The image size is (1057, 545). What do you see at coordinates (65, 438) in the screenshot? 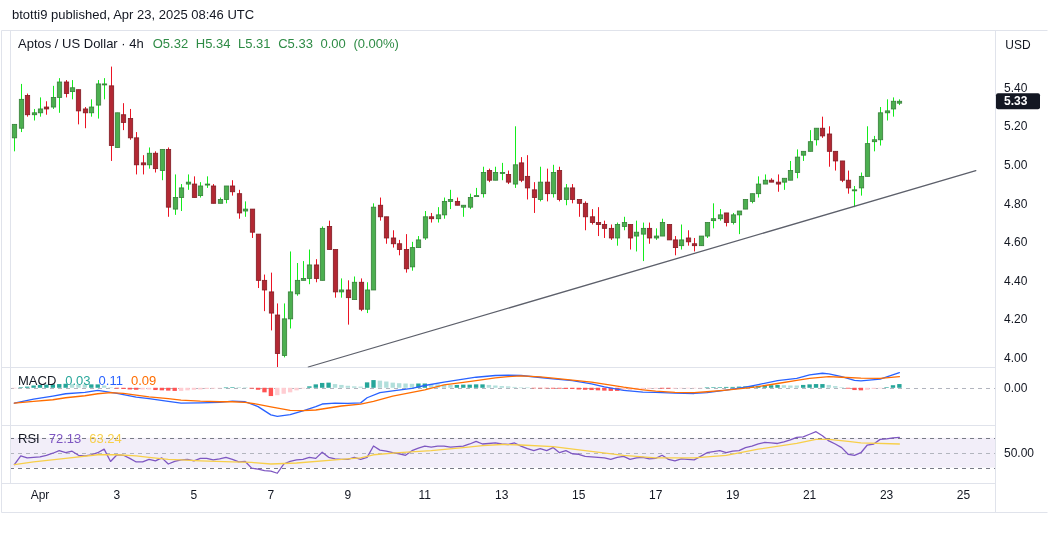
I see `annotation: 72.13` at bounding box center [65, 438].